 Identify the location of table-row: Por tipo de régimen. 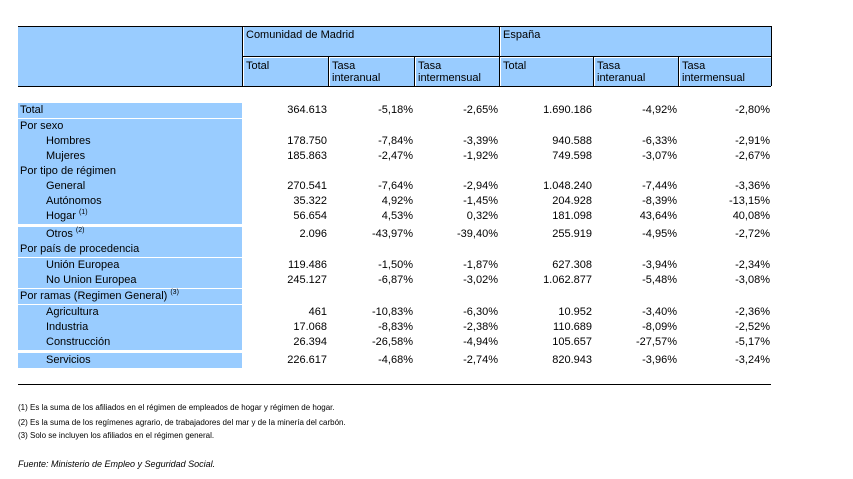
(426, 171).